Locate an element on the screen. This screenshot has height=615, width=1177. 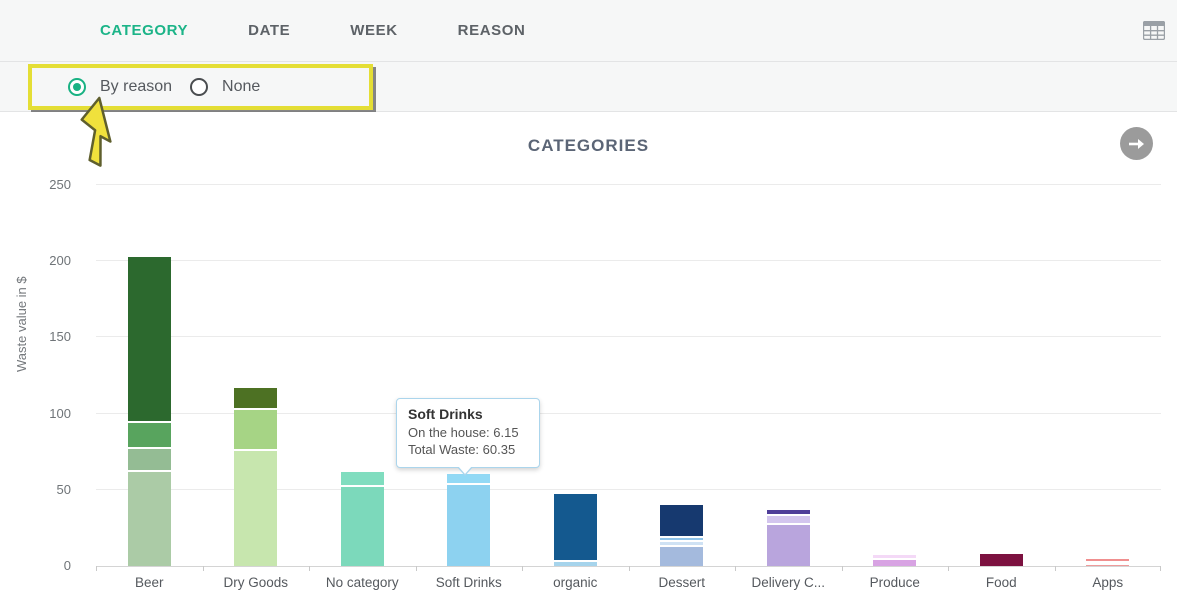
tooltip-pointer is located at coordinates (465, 471).